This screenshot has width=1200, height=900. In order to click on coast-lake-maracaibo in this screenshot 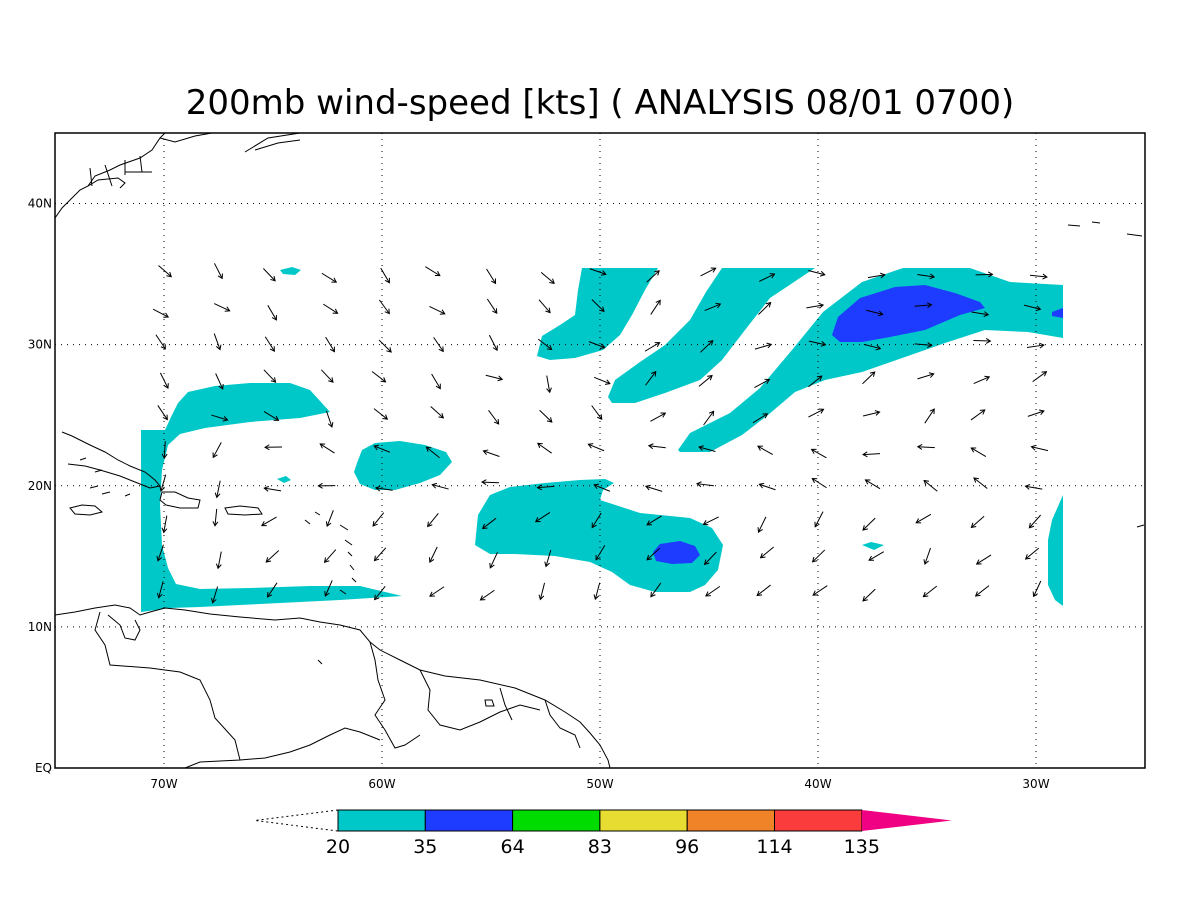, I will do `click(124, 627)`.